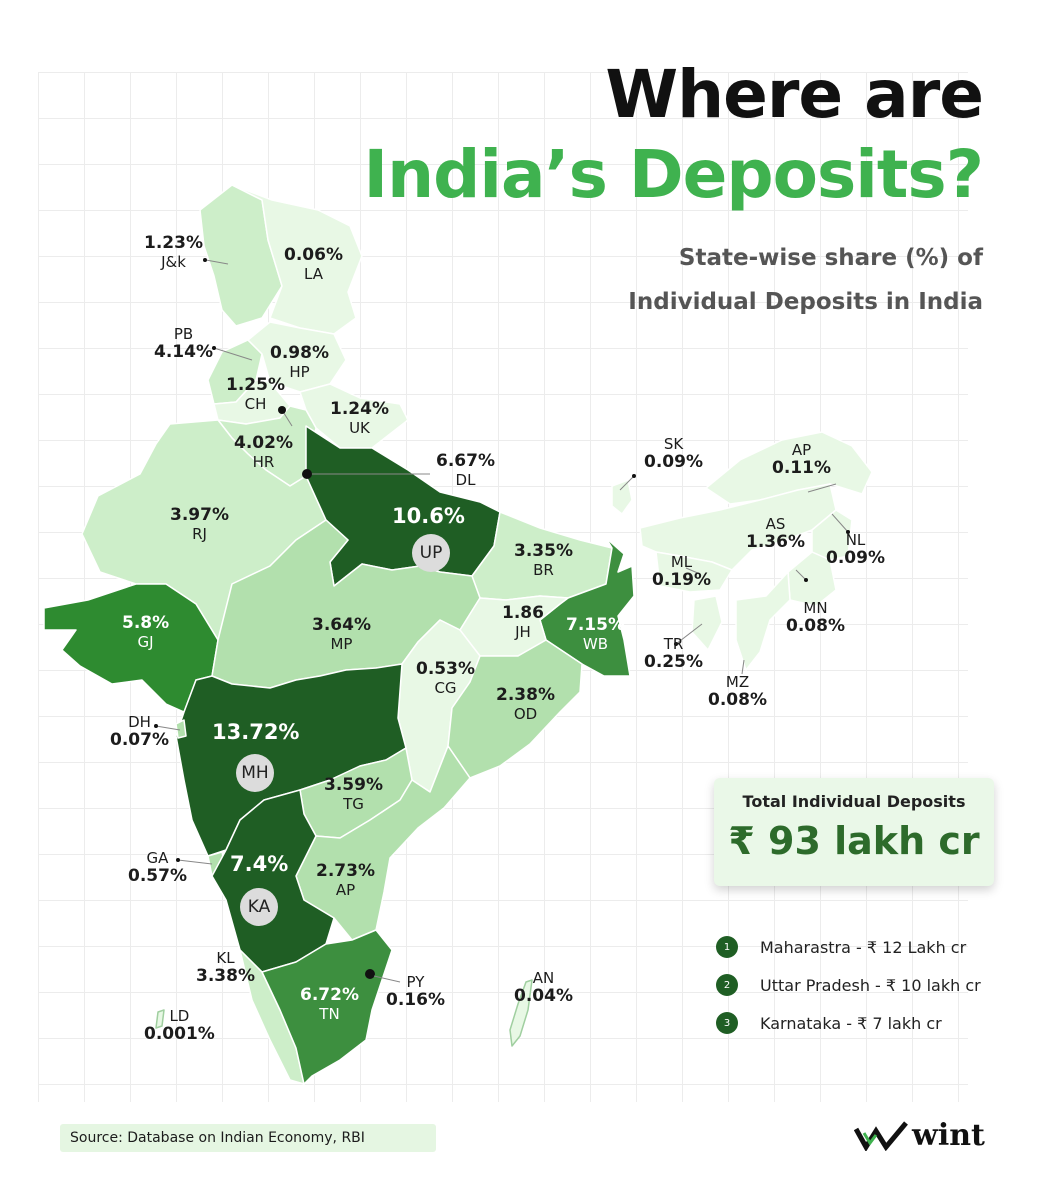  What do you see at coordinates (543, 560) in the screenshot?
I see `label-br: 3.35% BR` at bounding box center [543, 560].